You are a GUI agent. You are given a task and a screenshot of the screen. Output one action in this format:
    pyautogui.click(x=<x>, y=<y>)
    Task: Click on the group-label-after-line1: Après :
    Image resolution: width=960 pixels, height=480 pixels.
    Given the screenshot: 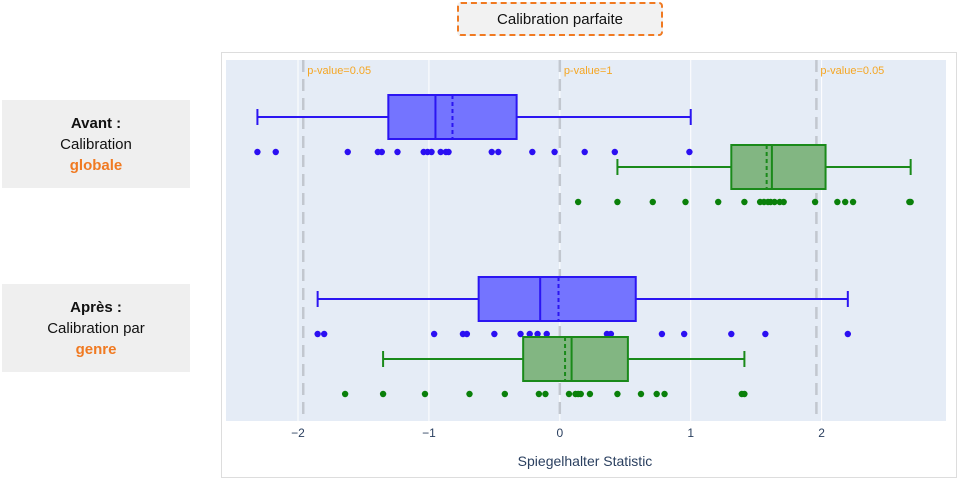 What is the action you would take?
    pyautogui.click(x=96, y=307)
    